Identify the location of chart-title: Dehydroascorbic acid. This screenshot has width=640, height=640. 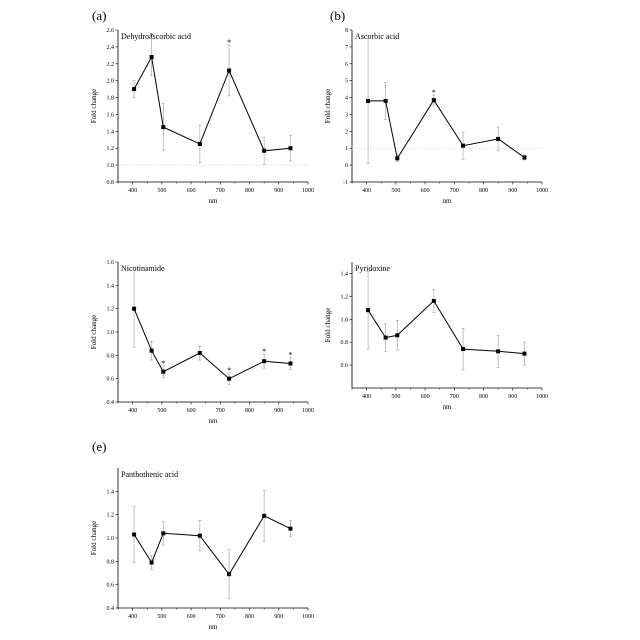
(156, 36).